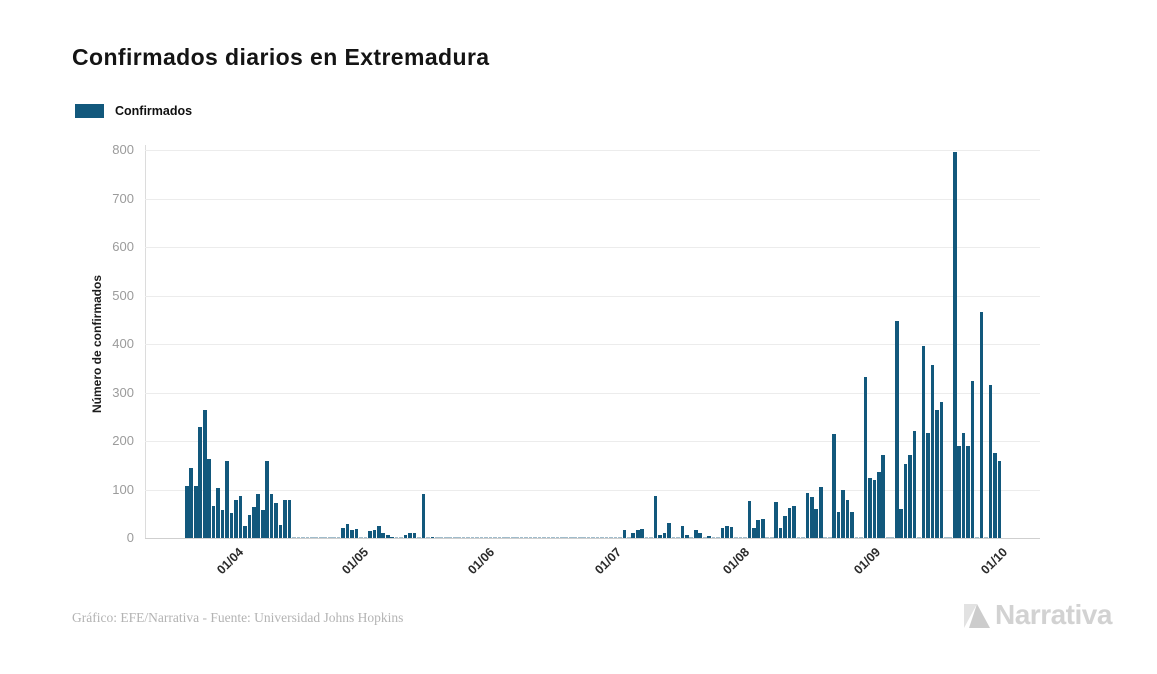  What do you see at coordinates (133, 111) in the screenshot?
I see `legend: Confirmados` at bounding box center [133, 111].